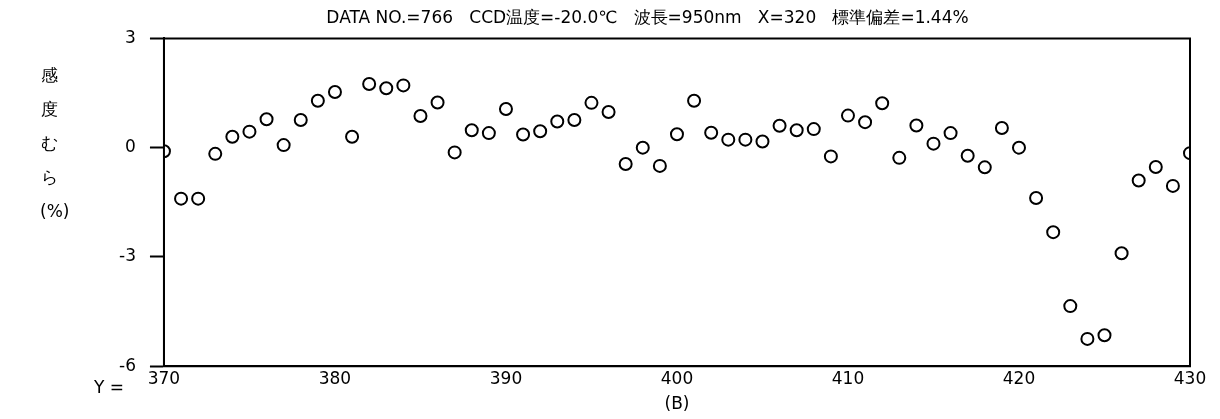 The image size is (1220, 419). Describe the element at coordinates (647, 16) in the screenshot. I see `chart-title: DATA NO.=766 CCD温度=-20.0℃ 波長=950nm X=320 標準偏差=1.44%` at that location.